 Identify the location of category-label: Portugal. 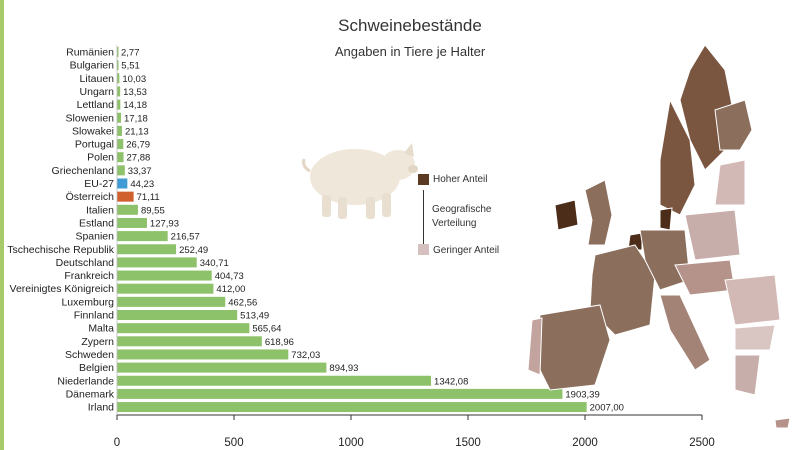
(94, 145).